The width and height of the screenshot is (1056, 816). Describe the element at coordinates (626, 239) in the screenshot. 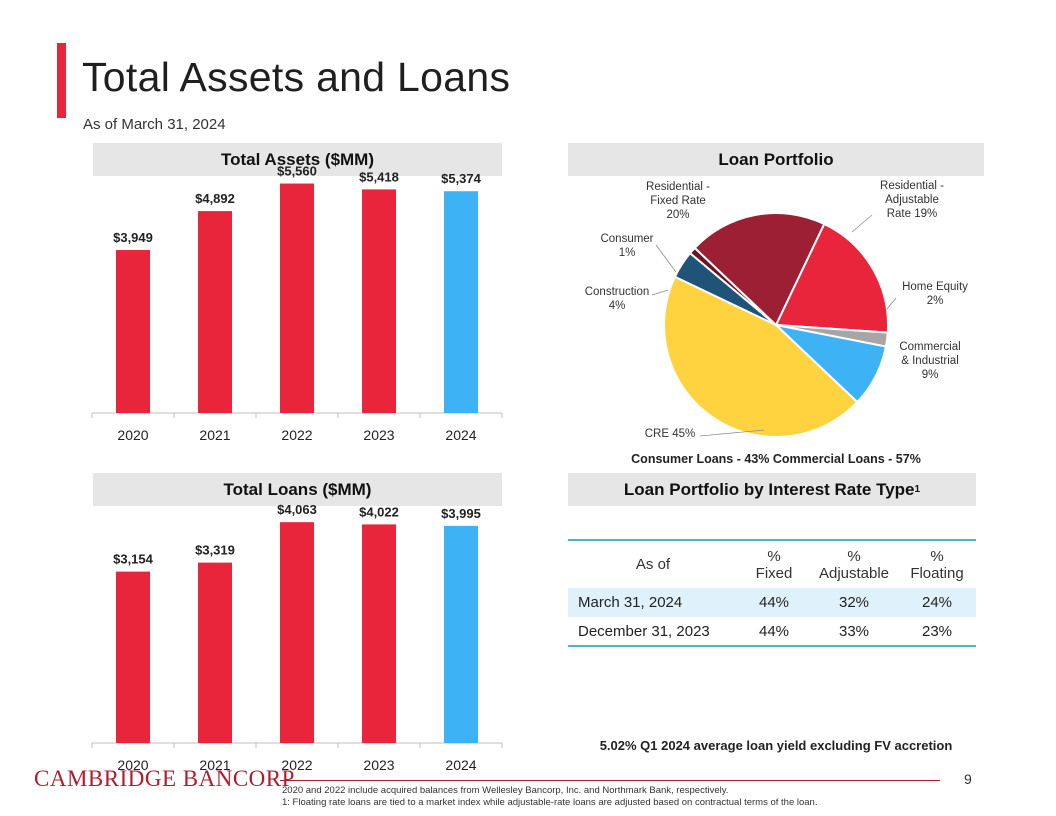

I see `pie-label: Consumer` at that location.